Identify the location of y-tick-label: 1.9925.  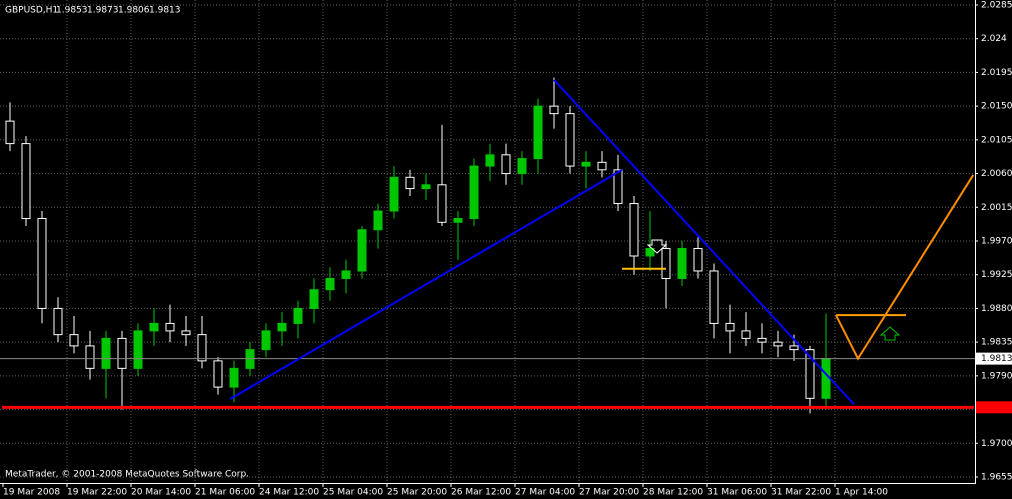
(996, 275).